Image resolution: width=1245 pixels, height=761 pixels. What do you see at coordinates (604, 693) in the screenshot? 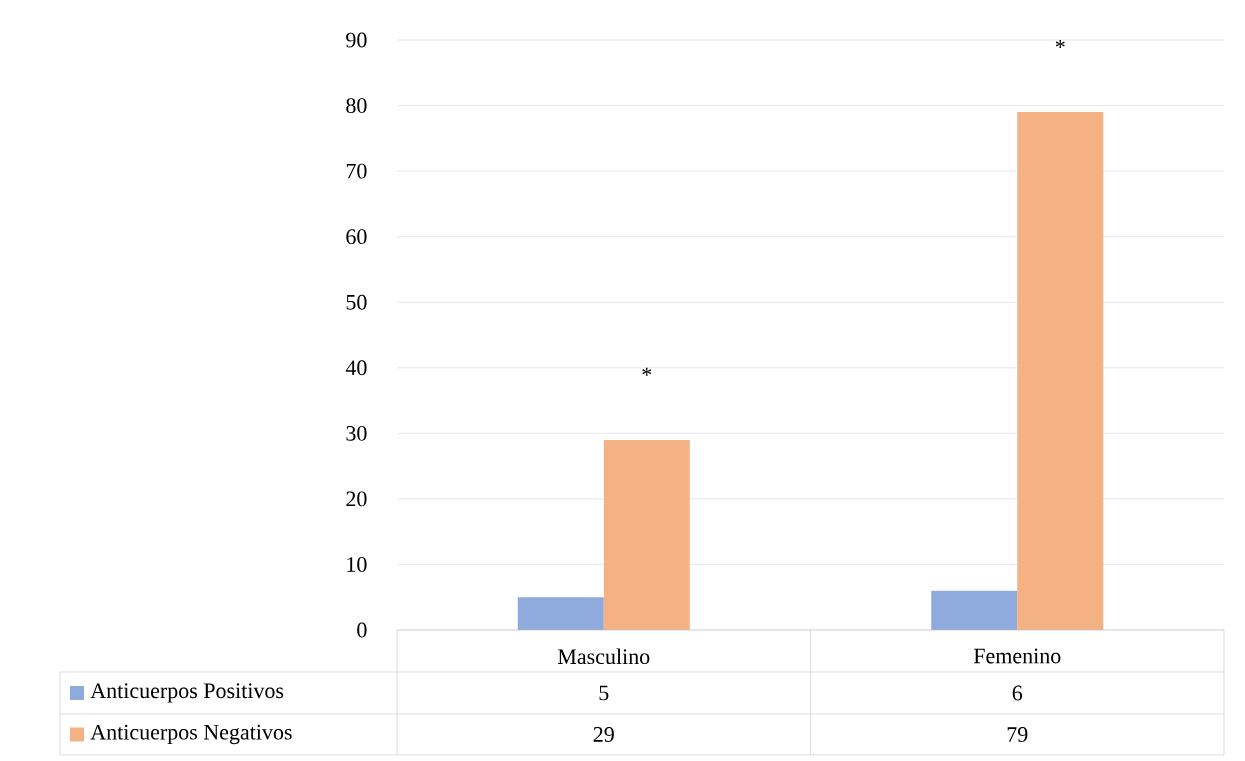
I see `data-label: 5` at bounding box center [604, 693].